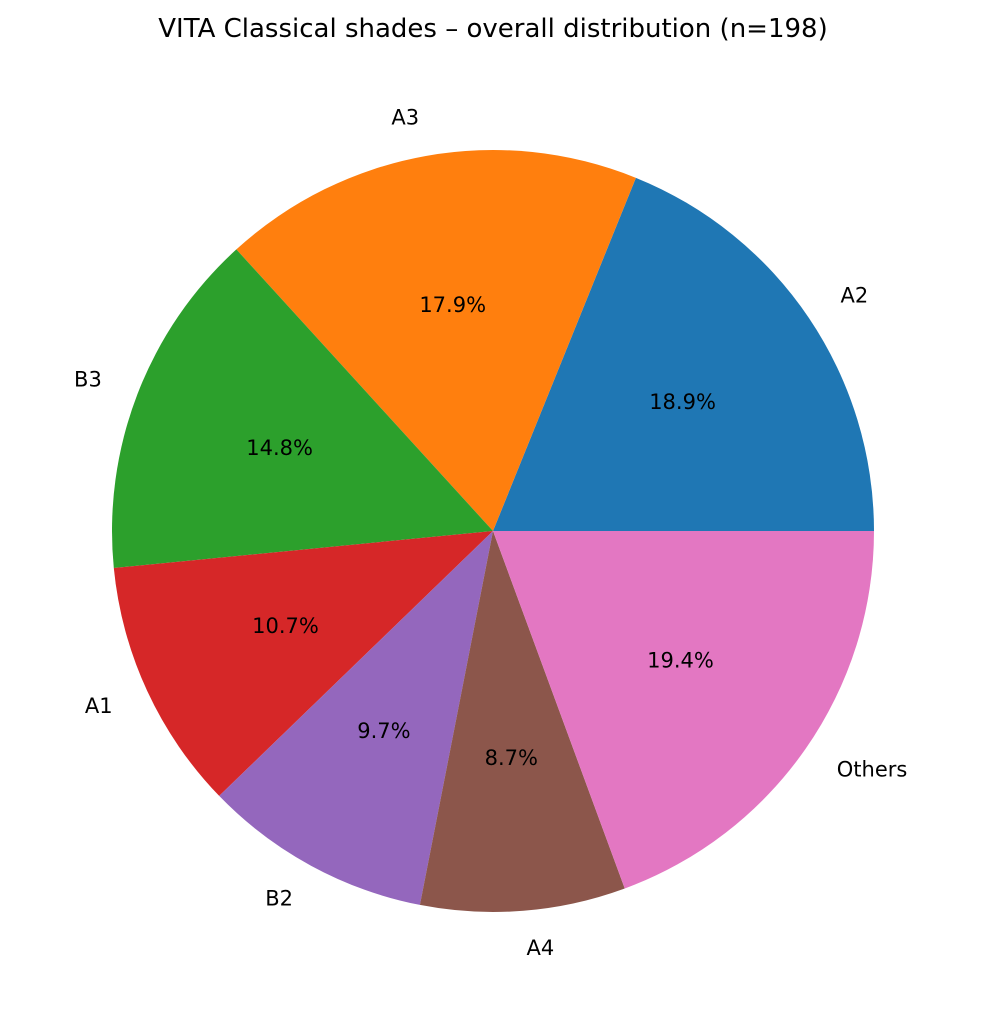 This screenshot has width=986, height=1024. Describe the element at coordinates (683, 354) in the screenshot. I see `pie-slice-a2` at that location.